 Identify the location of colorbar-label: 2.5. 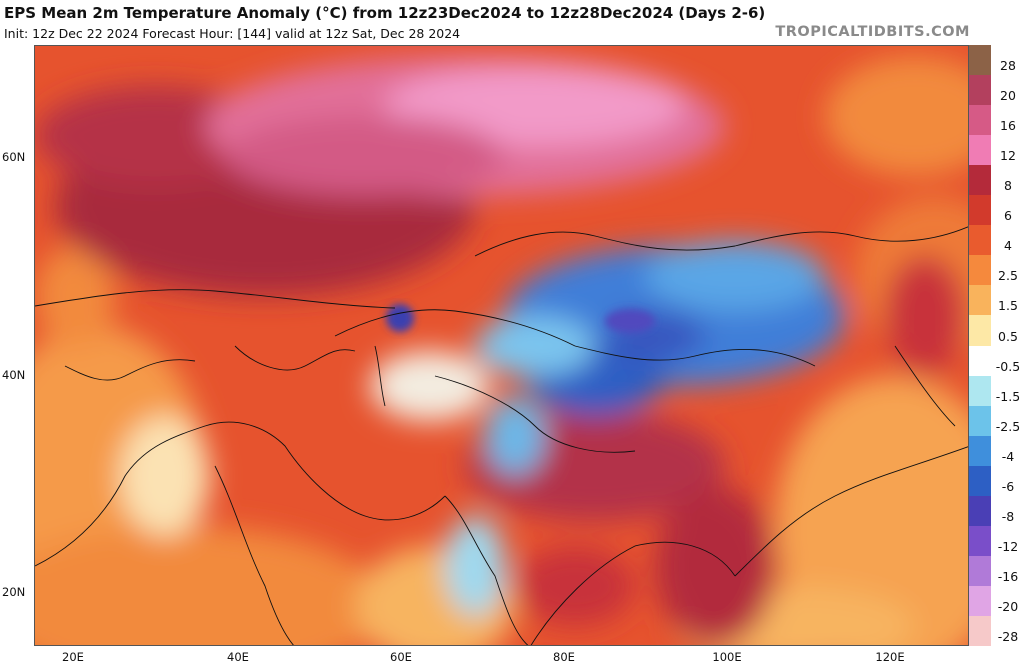
(1008, 275).